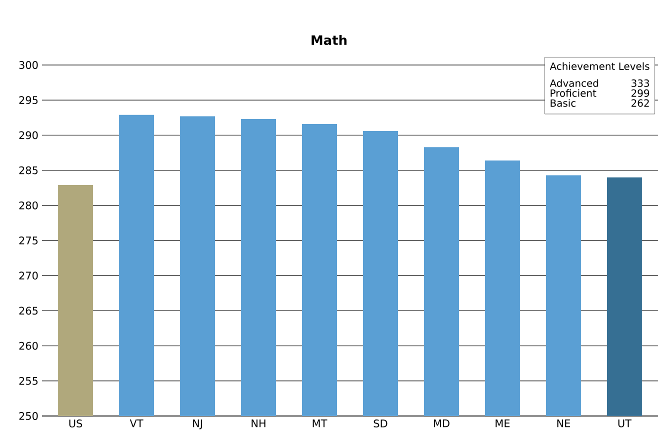 The height and width of the screenshot is (444, 658). What do you see at coordinates (28, 170) in the screenshot?
I see `y-tick-label: 285` at bounding box center [28, 170].